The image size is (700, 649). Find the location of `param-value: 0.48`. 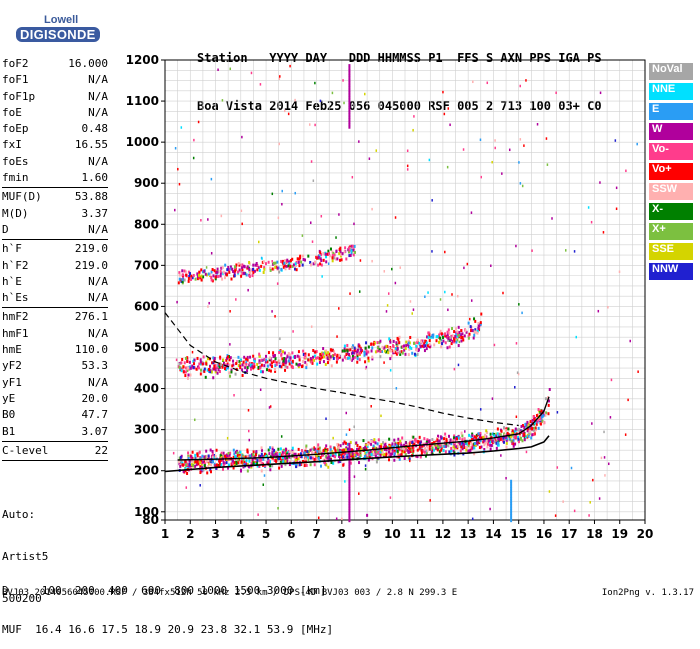

param-value: 0.48 is located at coordinates (95, 129).